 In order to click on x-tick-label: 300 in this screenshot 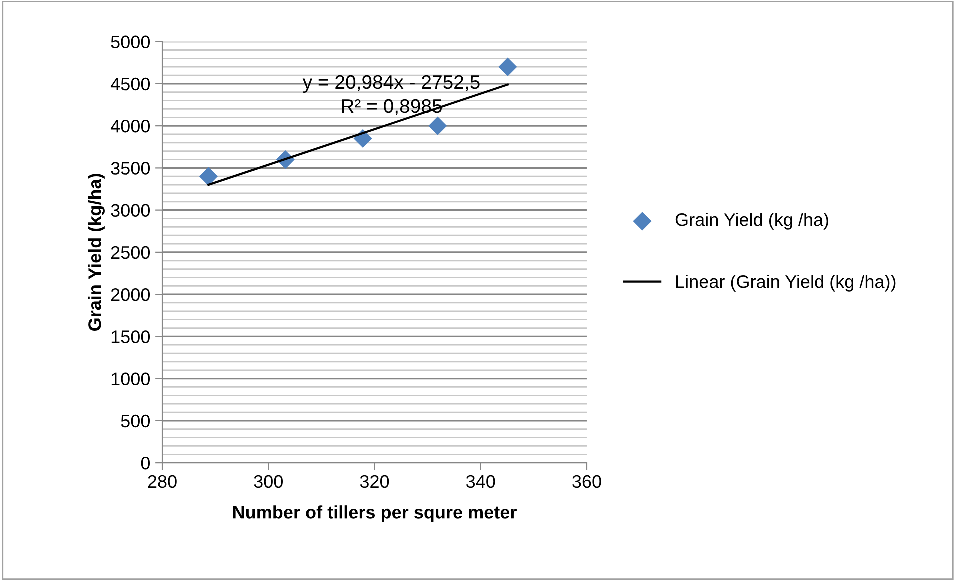, I will do `click(268, 481)`.